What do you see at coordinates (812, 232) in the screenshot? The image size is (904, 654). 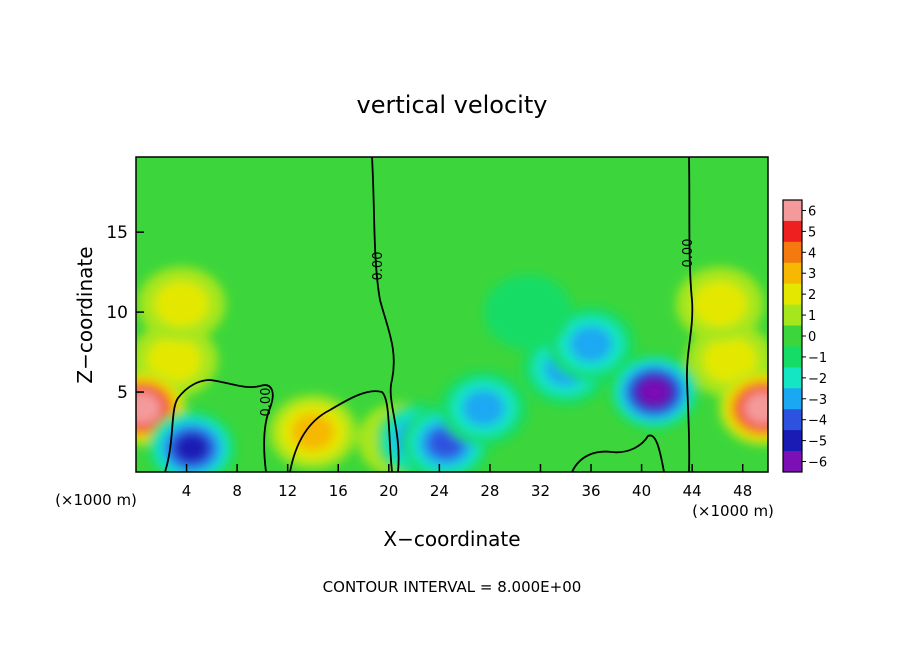 I see `colorbar-label: 5` at bounding box center [812, 232].